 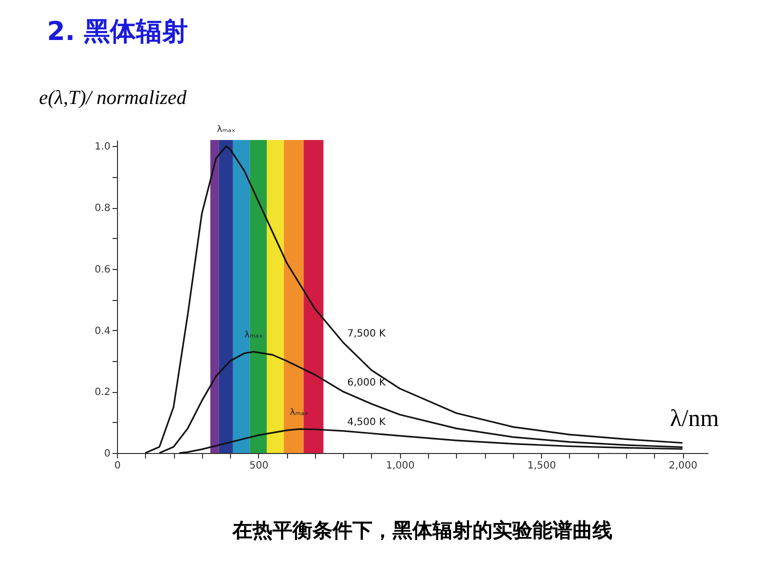 What do you see at coordinates (113, 98) in the screenshot?
I see `y-axis-title: e(λ,T)/ normalized` at bounding box center [113, 98].